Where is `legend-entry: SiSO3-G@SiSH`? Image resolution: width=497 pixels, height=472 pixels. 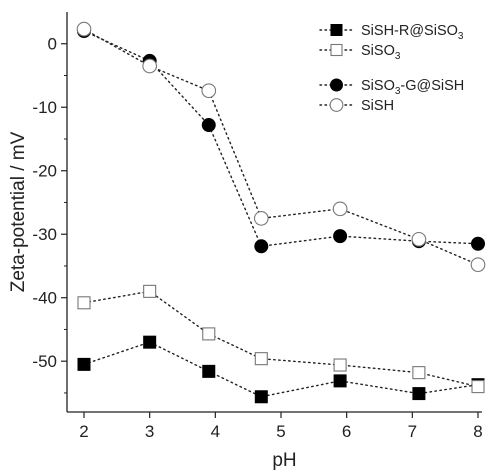
legend-entry: SiSO3-G@SiSH is located at coordinates (391, 87).